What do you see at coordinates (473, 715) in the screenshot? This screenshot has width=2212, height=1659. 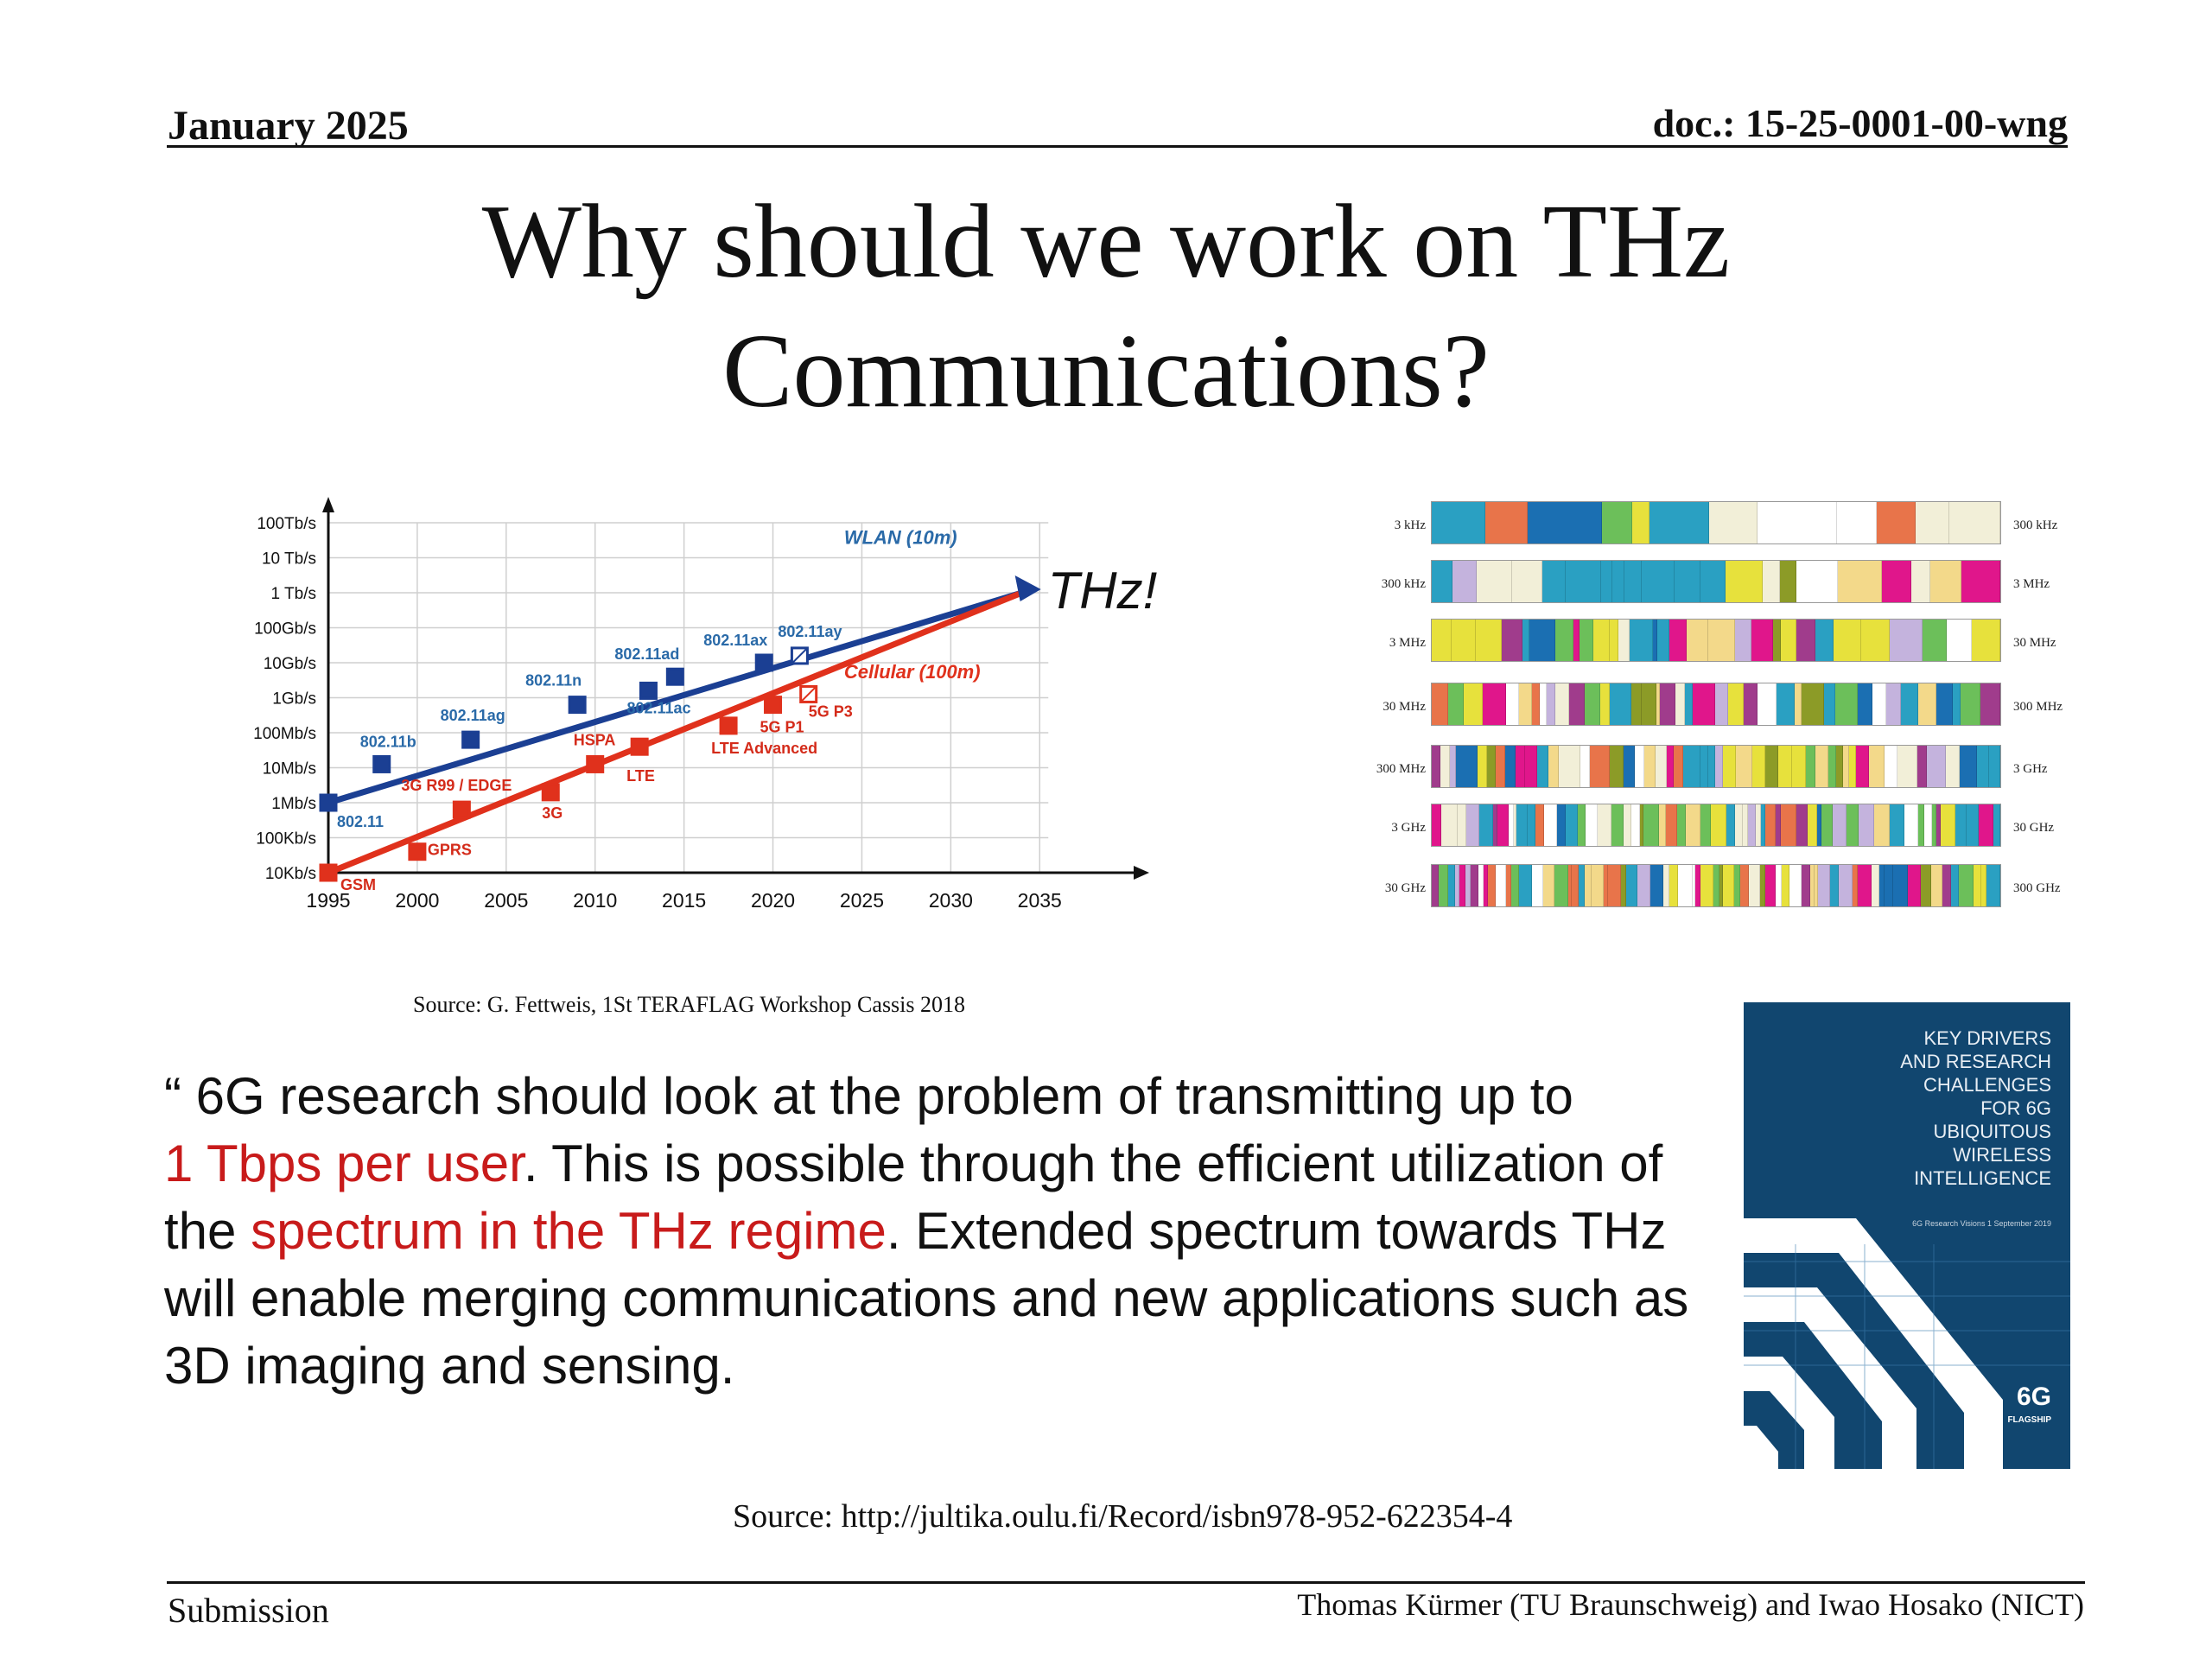 I see `data-label: 802.11ag` at bounding box center [473, 715].